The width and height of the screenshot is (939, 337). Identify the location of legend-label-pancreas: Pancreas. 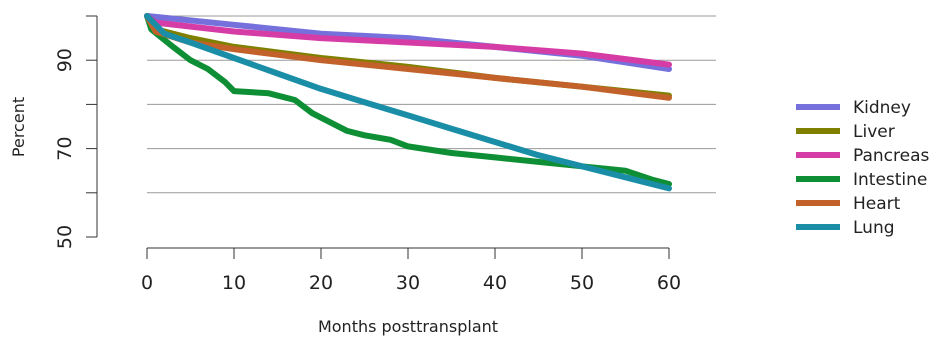
(891, 156).